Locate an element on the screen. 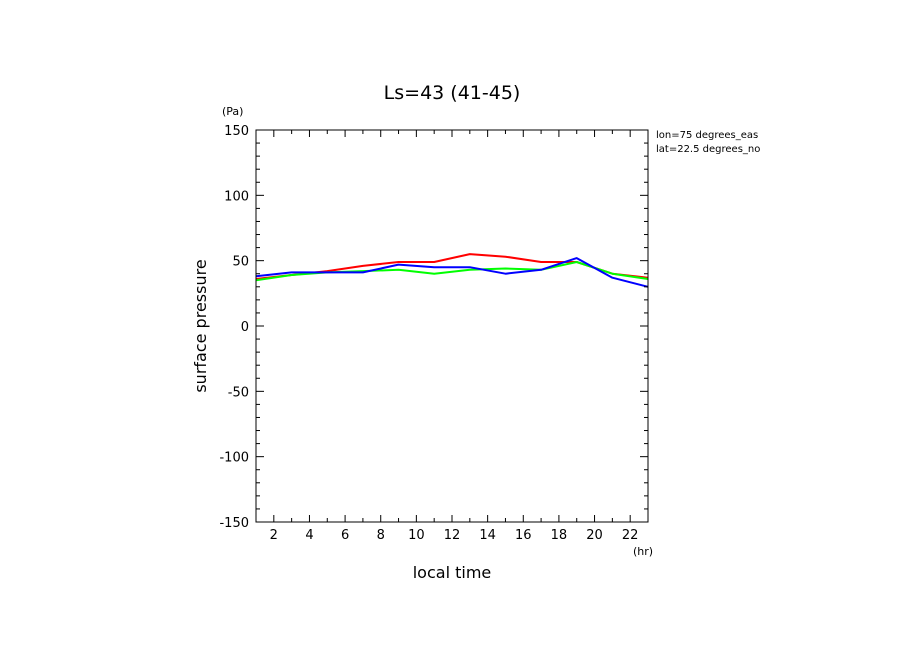 This screenshot has width=904, height=654. y-tick-label: 0 is located at coordinates (245, 327).